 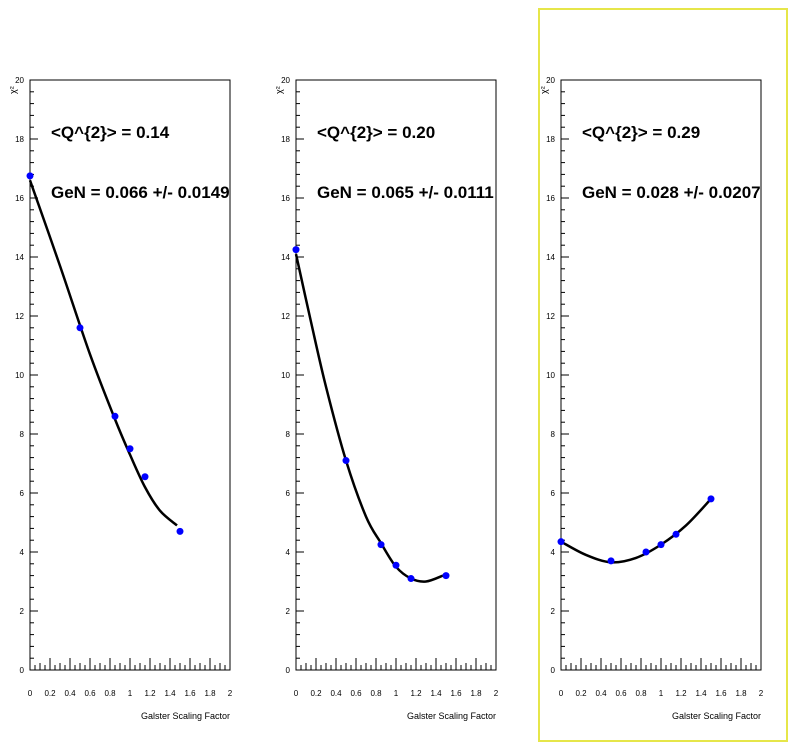 What do you see at coordinates (405, 192) in the screenshot?
I see `annotation-gen: GeN = 0.065 +/- 0.0111` at bounding box center [405, 192].